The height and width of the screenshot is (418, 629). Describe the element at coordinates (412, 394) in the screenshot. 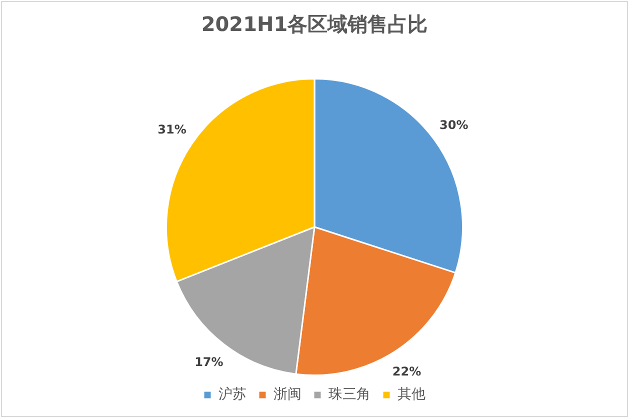

I see `legend-label: 其他` at that location.